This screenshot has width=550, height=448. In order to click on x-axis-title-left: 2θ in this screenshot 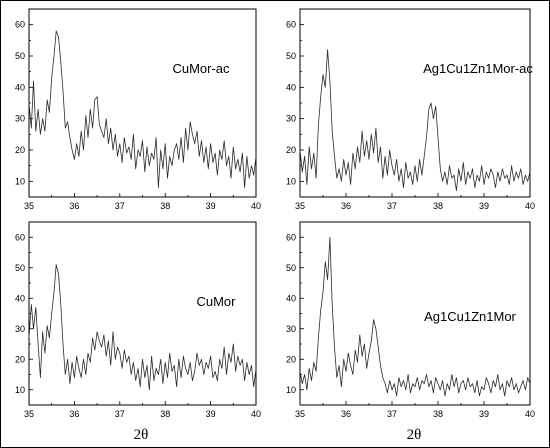, I will do `click(141, 435)`.